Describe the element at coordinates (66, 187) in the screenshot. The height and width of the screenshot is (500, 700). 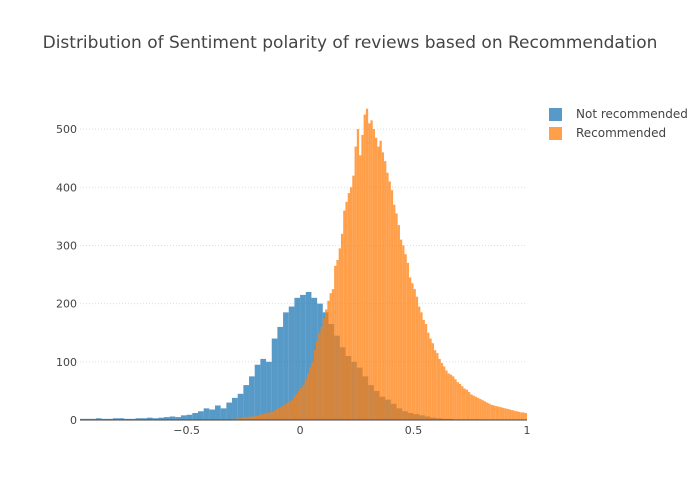
I see `y-tick-label: 400` at that location.